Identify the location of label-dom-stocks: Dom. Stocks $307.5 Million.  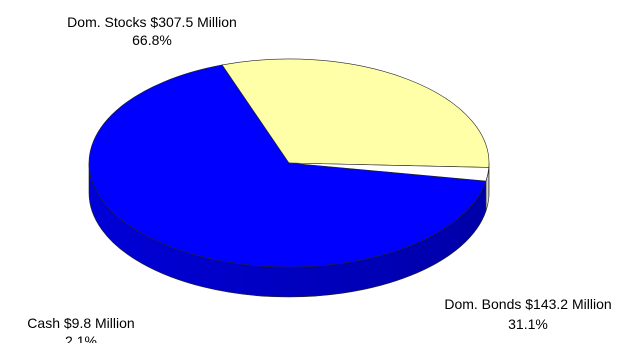
(152, 22).